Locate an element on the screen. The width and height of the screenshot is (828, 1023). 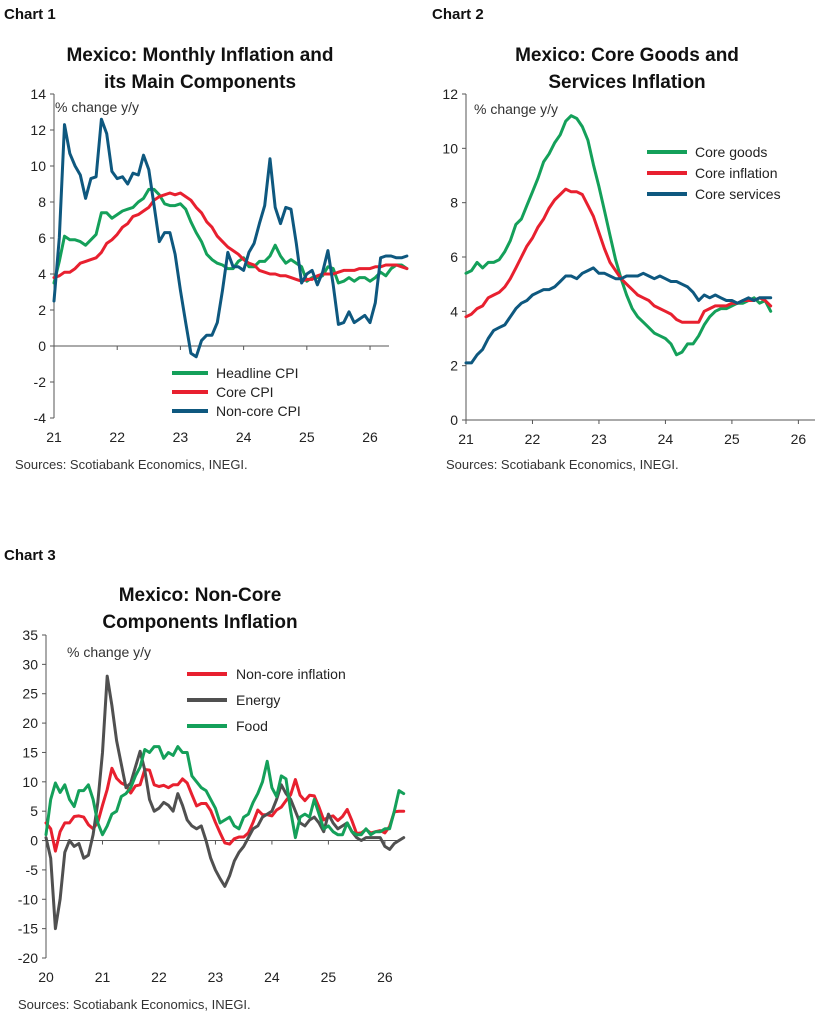
chart1-y-tick-label: 12 is located at coordinates (38, 130).